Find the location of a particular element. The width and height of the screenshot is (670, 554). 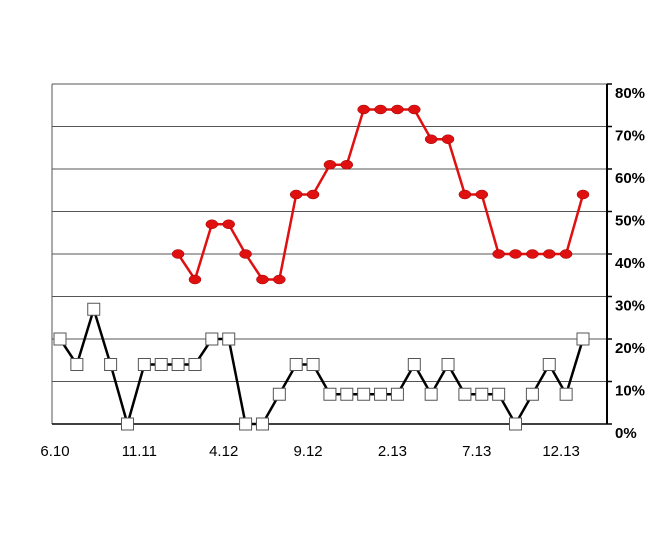

y-tick-label: 10% is located at coordinates (630, 390).